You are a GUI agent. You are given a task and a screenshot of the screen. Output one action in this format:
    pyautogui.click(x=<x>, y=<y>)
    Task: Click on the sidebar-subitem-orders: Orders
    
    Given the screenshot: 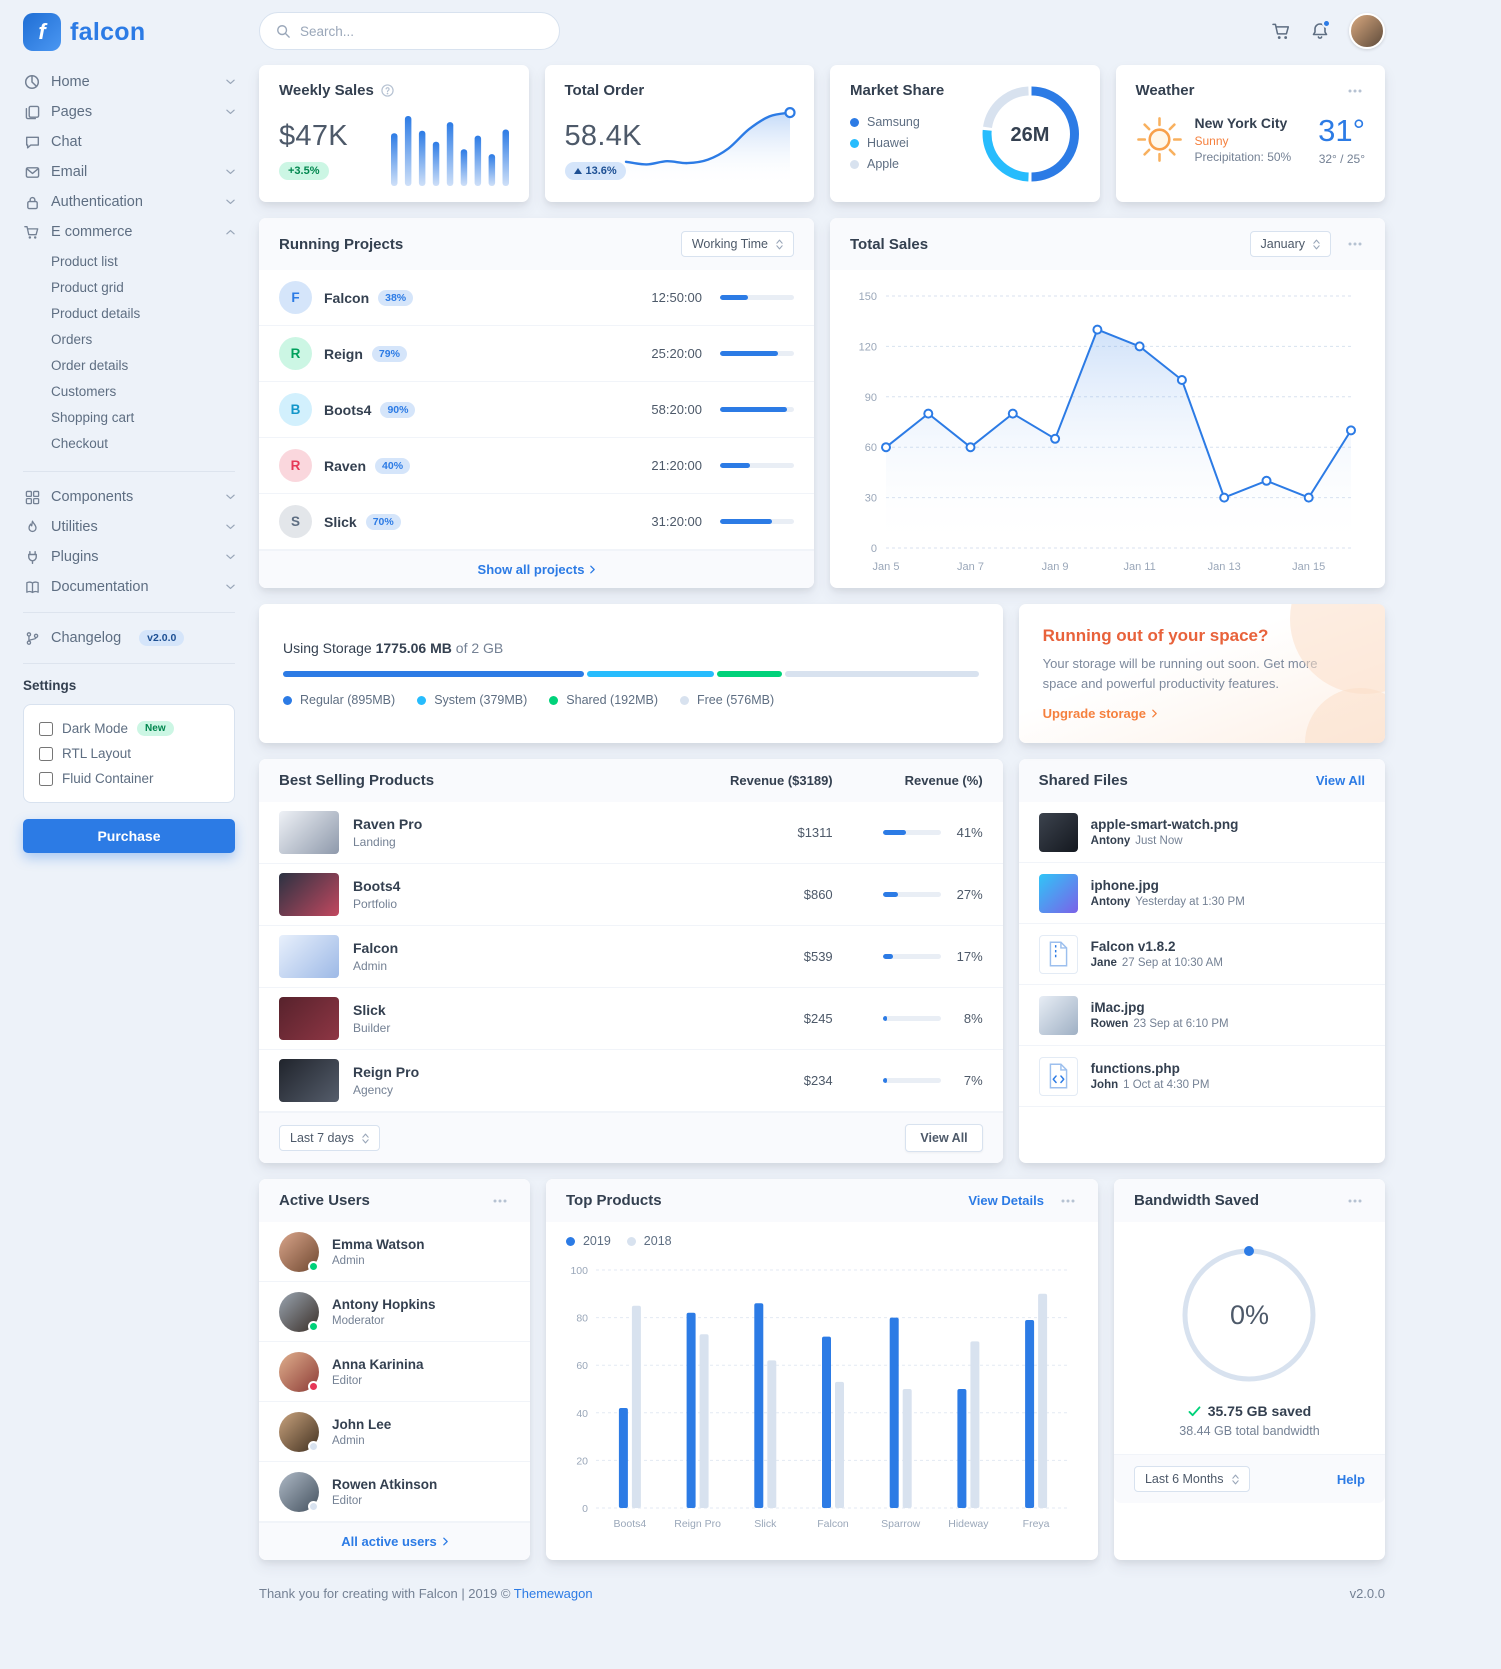 What is the action you would take?
    pyautogui.click(x=72, y=339)
    